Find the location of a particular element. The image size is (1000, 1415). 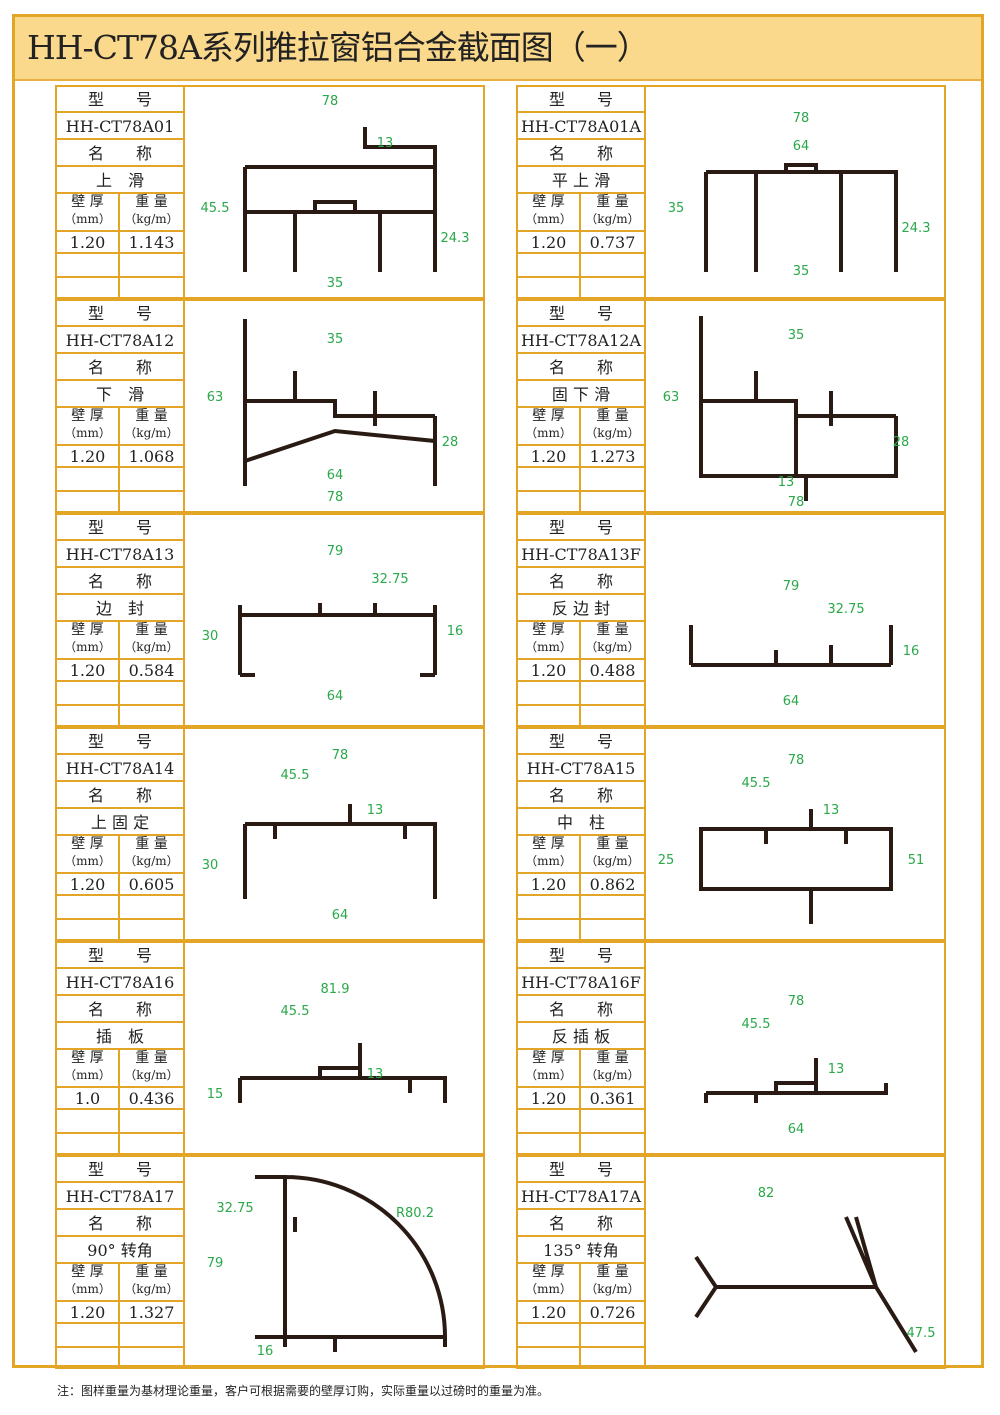

dimension-label: 28 is located at coordinates (901, 442).